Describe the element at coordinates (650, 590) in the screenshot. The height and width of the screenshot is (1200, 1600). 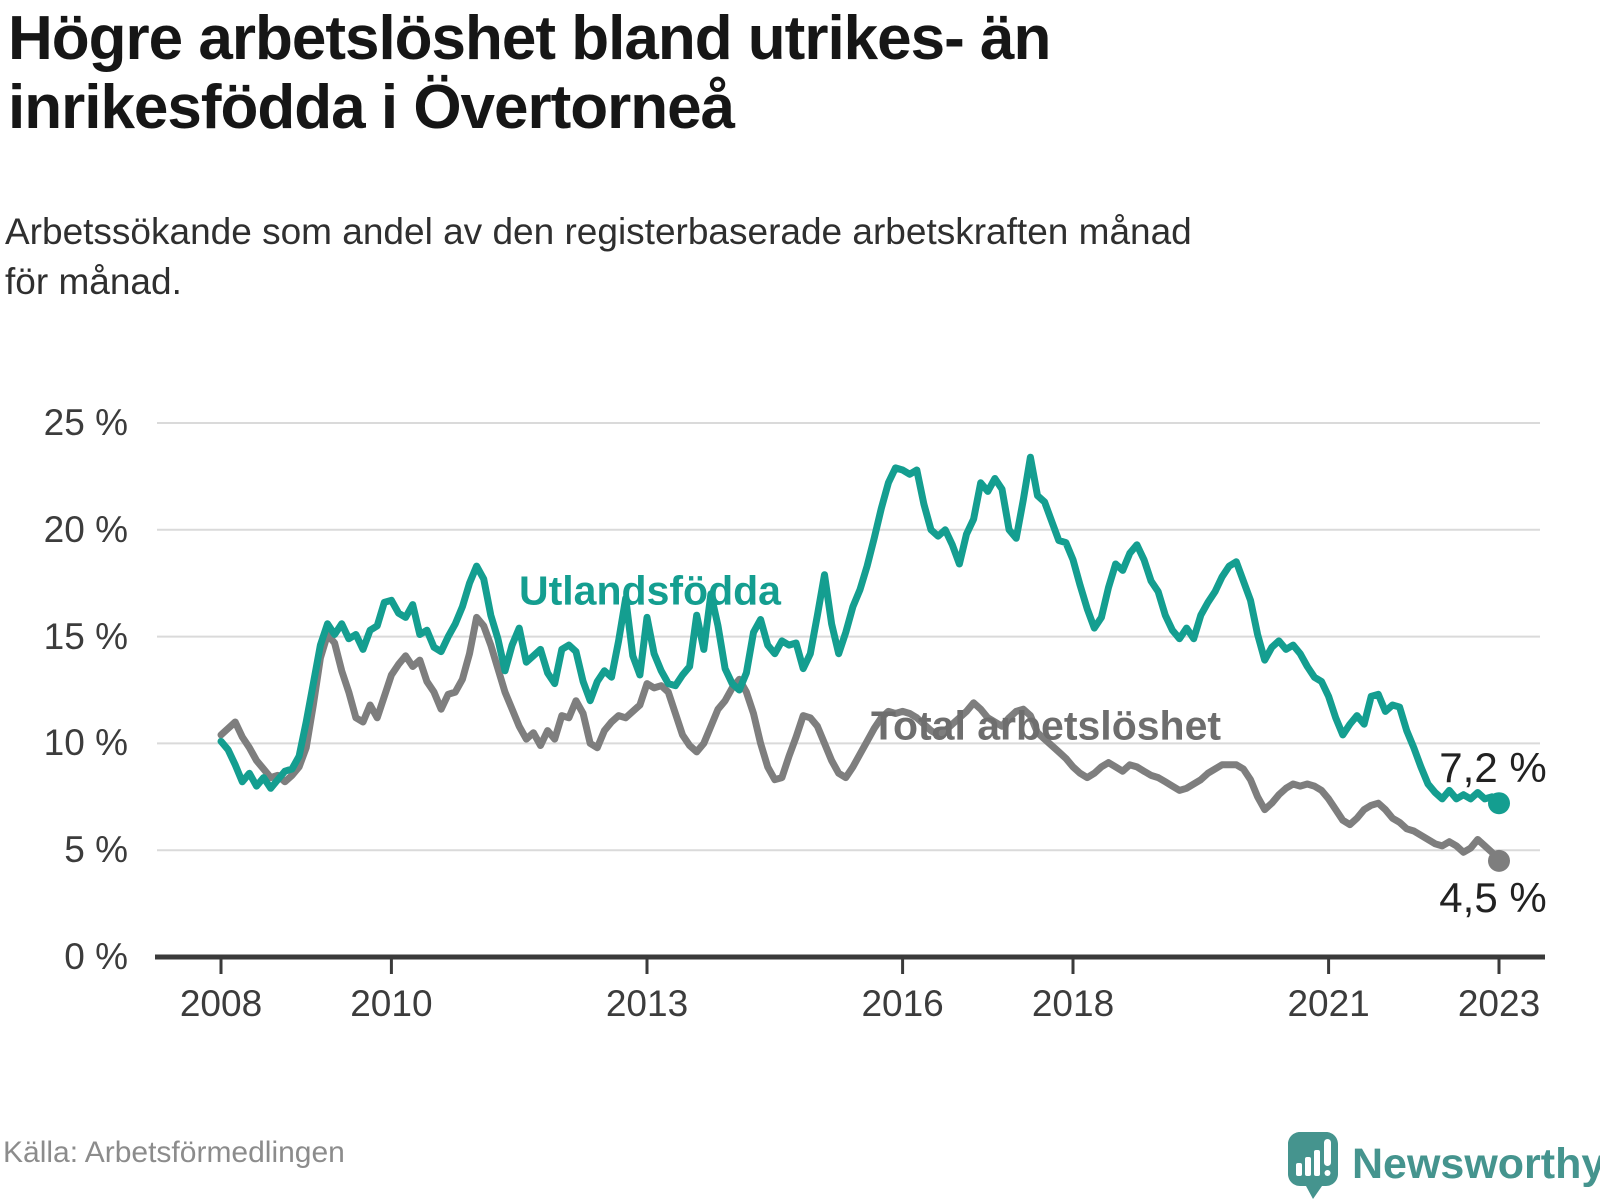
I see `series-label-utlandsfodda: Utlandsfödda` at that location.